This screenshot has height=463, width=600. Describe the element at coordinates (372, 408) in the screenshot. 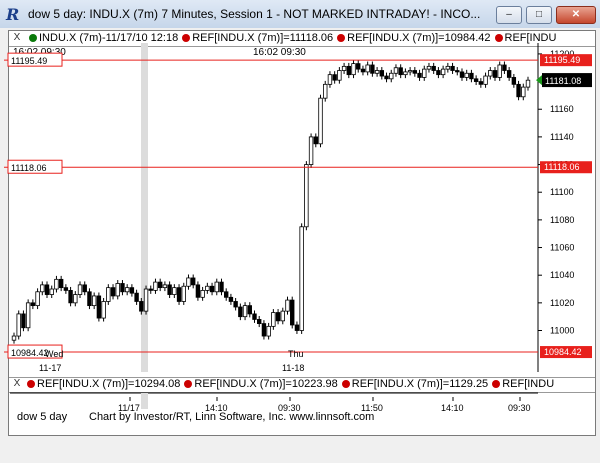

I see `x-tick-label: 11:50` at that location.